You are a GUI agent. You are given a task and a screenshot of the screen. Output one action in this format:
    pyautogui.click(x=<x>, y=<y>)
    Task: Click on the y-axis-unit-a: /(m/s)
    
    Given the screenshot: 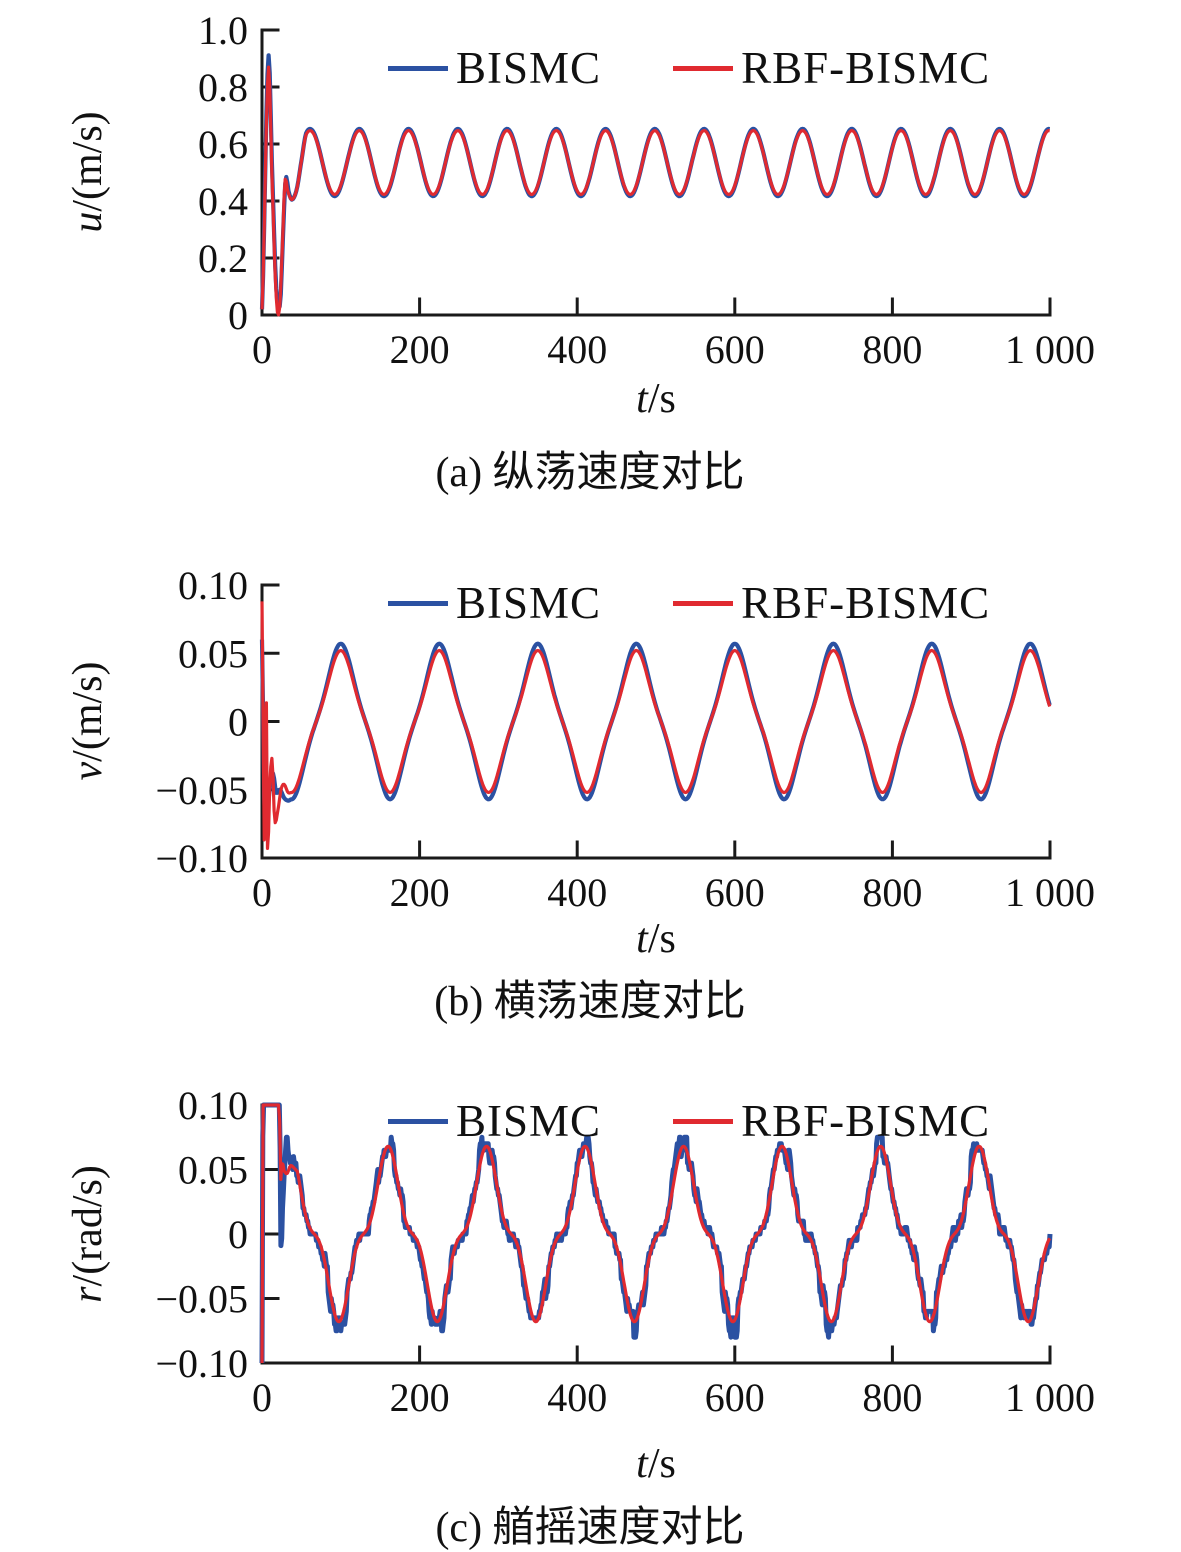 What is the action you would take?
    pyautogui.click(x=88, y=161)
    